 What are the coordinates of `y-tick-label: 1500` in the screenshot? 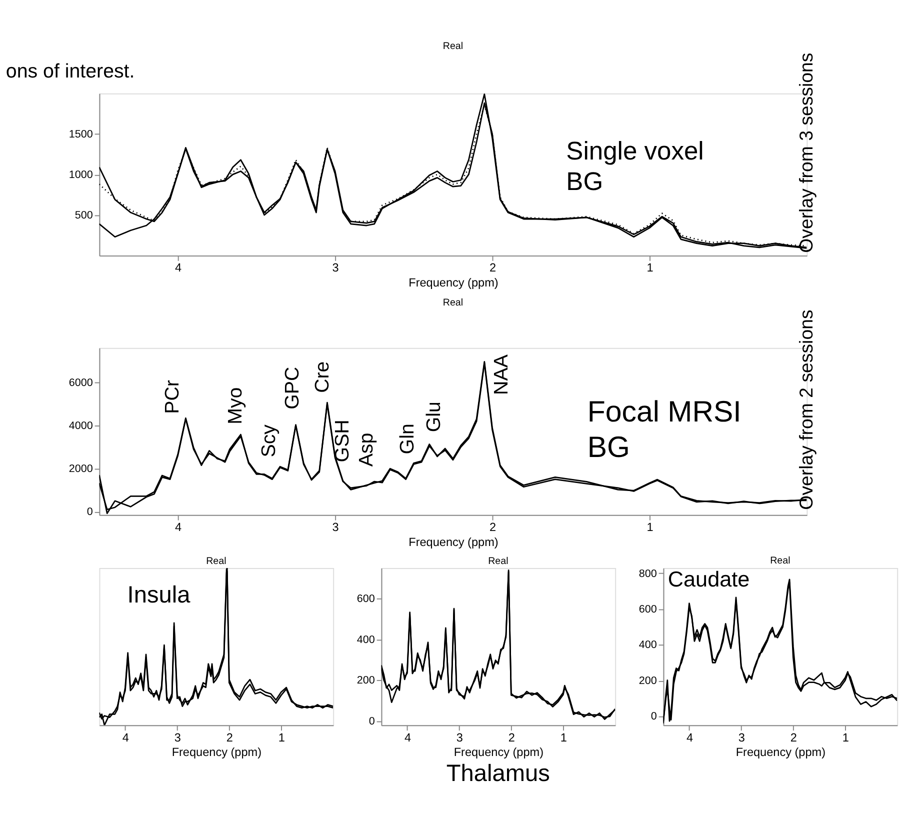 It's located at (80, 134).